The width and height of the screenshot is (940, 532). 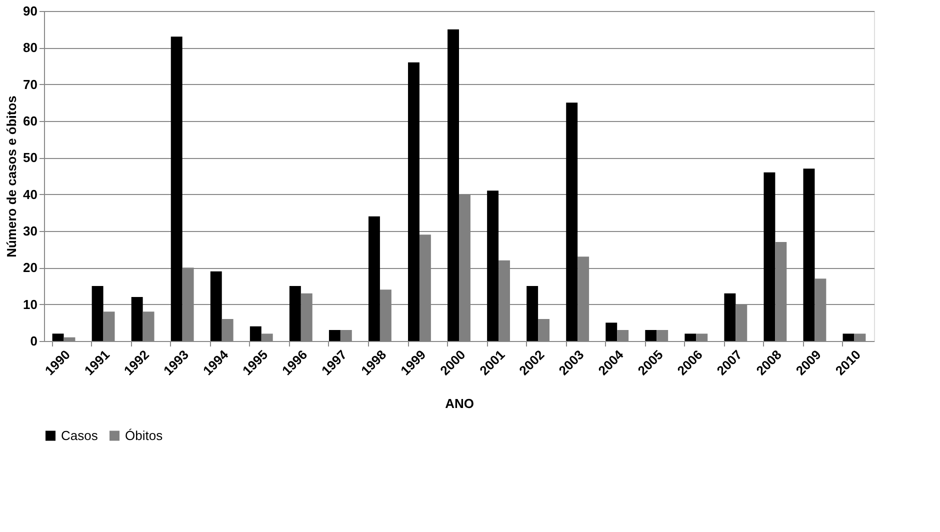 I want to click on x-axis-title: ANO, so click(x=459, y=404).